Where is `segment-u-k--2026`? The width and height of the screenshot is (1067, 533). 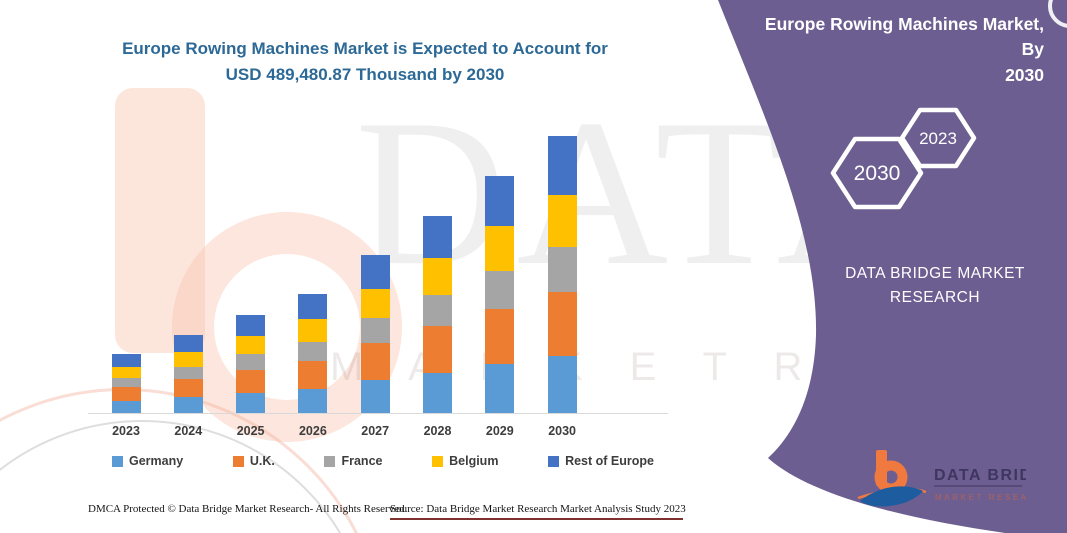
segment-u-k--2026 is located at coordinates (313, 374).